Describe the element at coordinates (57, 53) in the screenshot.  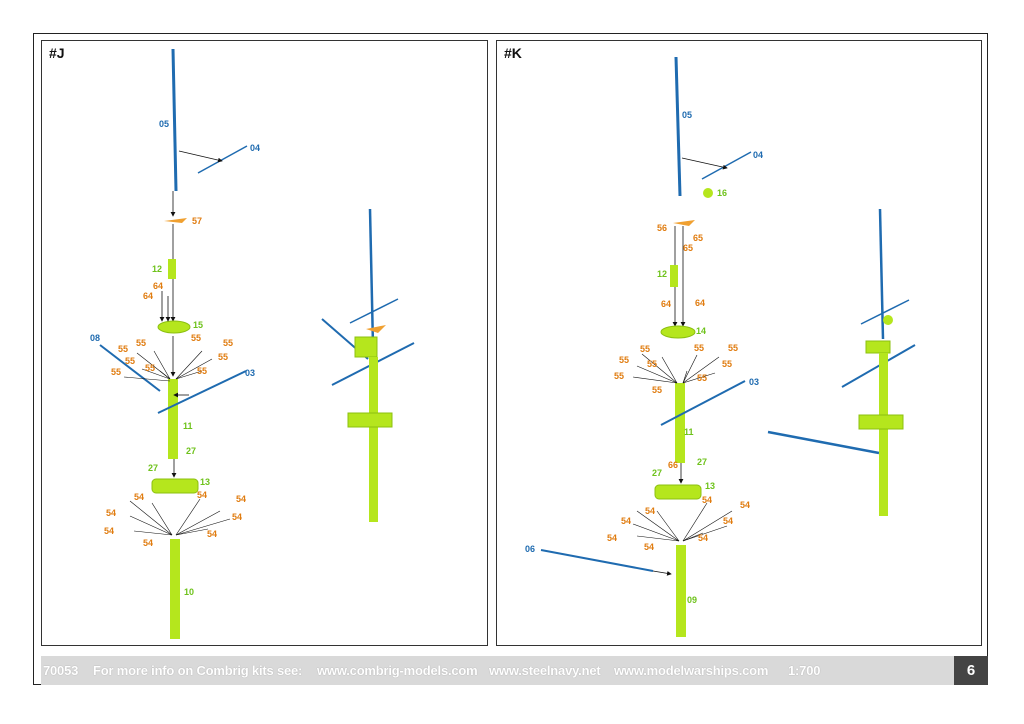
I see `panel-j-title: #J` at that location.